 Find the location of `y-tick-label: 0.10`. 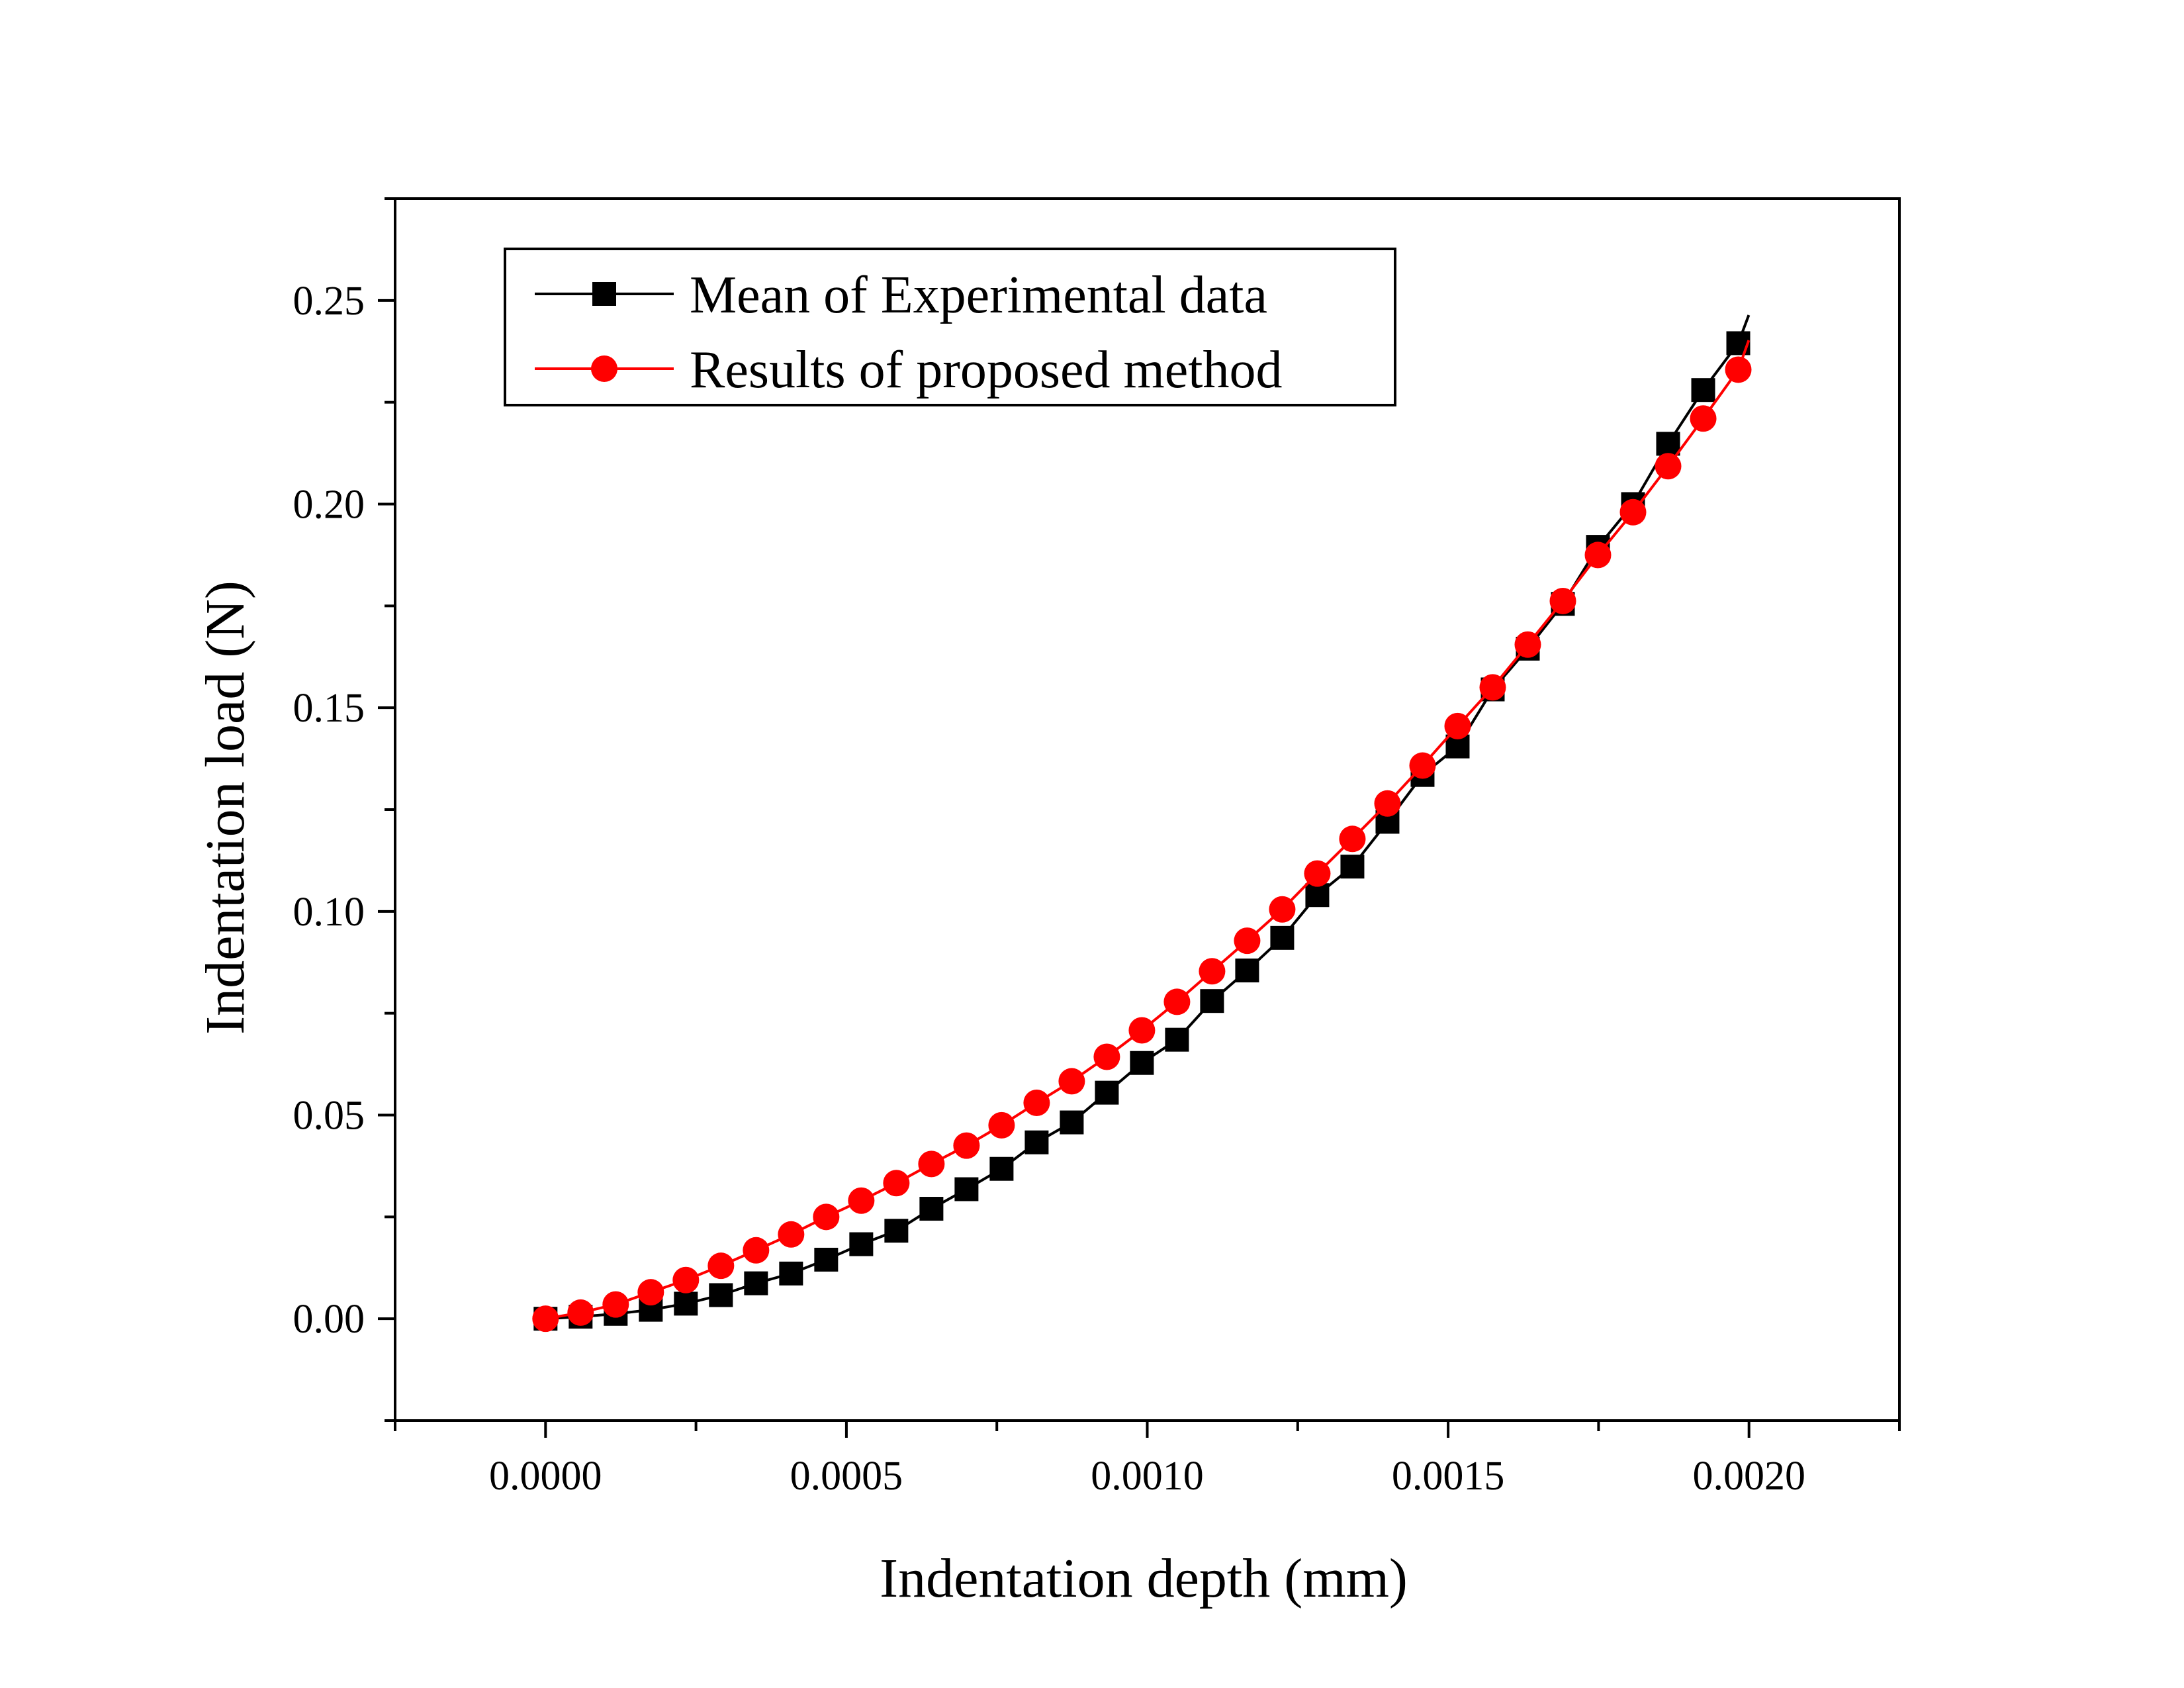

y-tick-label: 0.10 is located at coordinates (329, 912).